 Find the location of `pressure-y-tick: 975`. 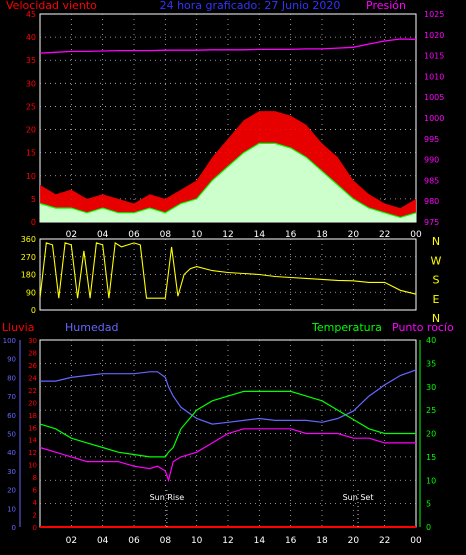

pressure-y-tick: 975 is located at coordinates (431, 222).